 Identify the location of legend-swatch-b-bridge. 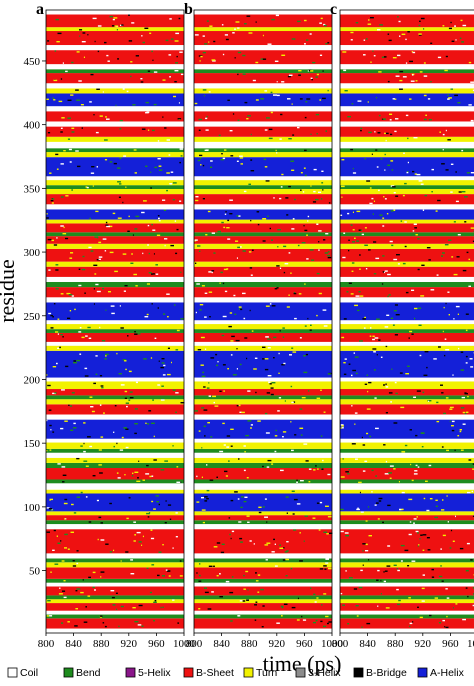
(358, 672).